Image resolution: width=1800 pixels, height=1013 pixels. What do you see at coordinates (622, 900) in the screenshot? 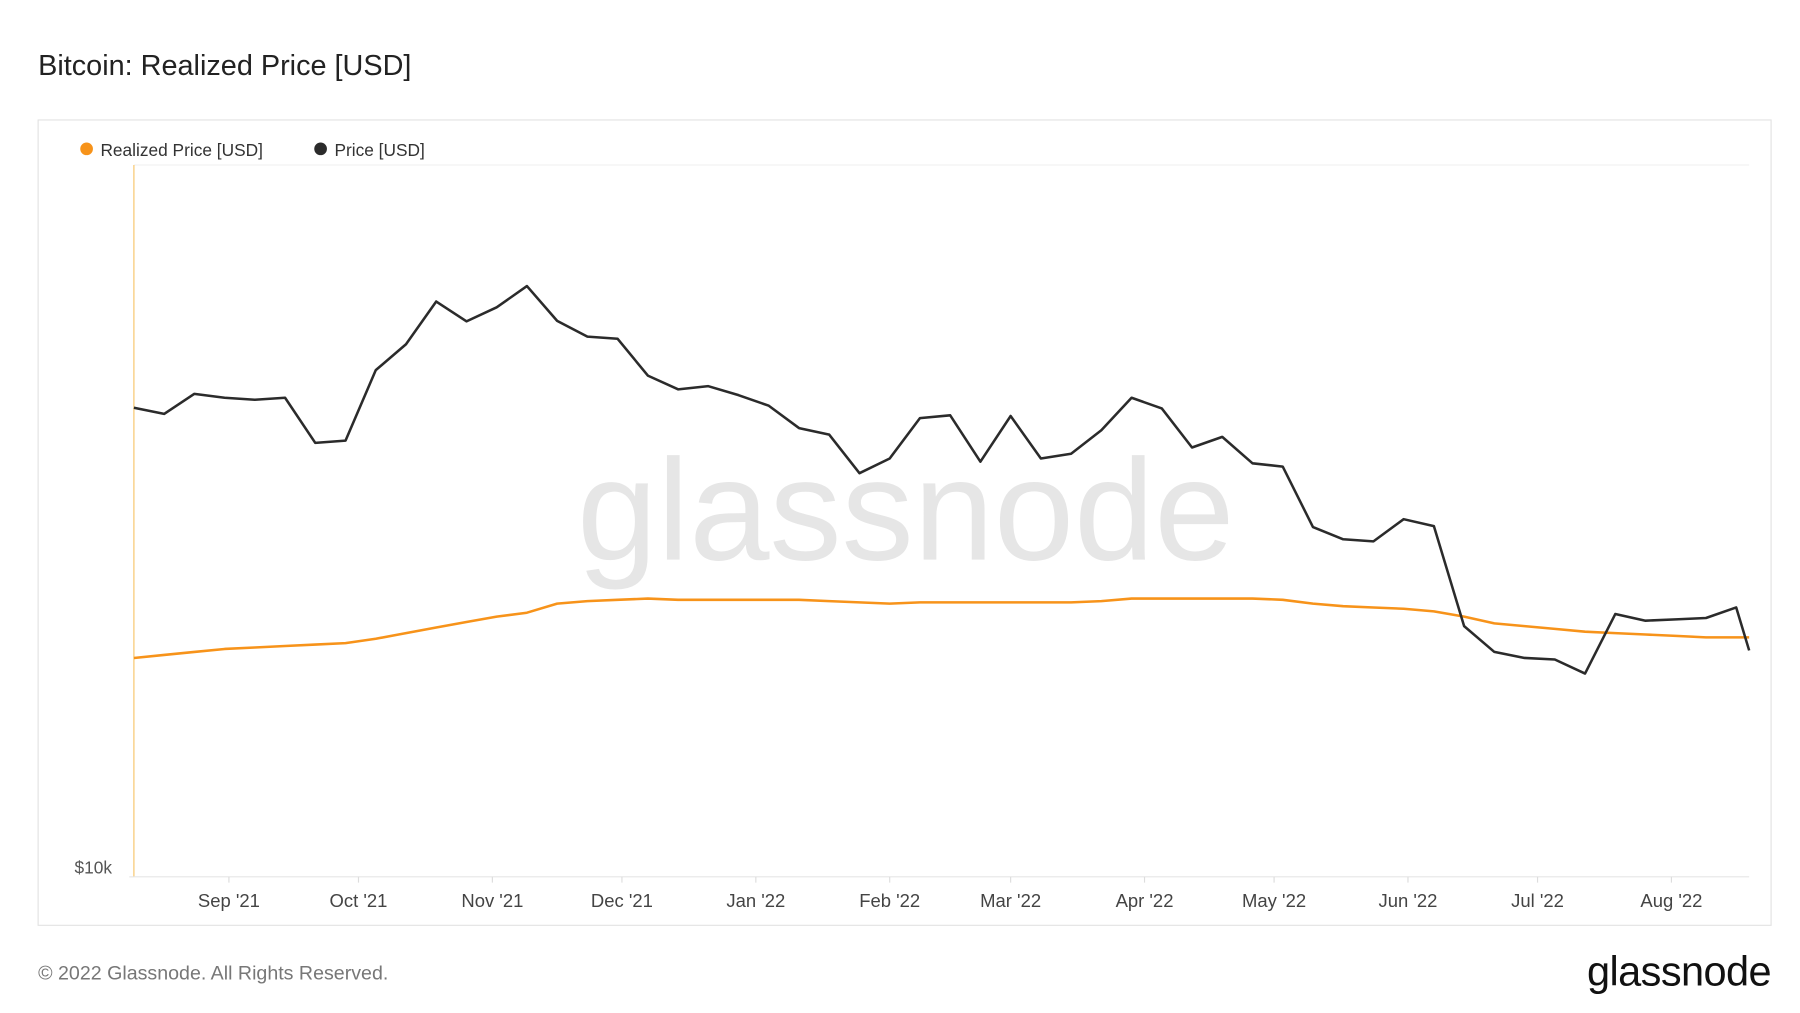
I see `x-tick-label: Dec '21` at bounding box center [622, 900].